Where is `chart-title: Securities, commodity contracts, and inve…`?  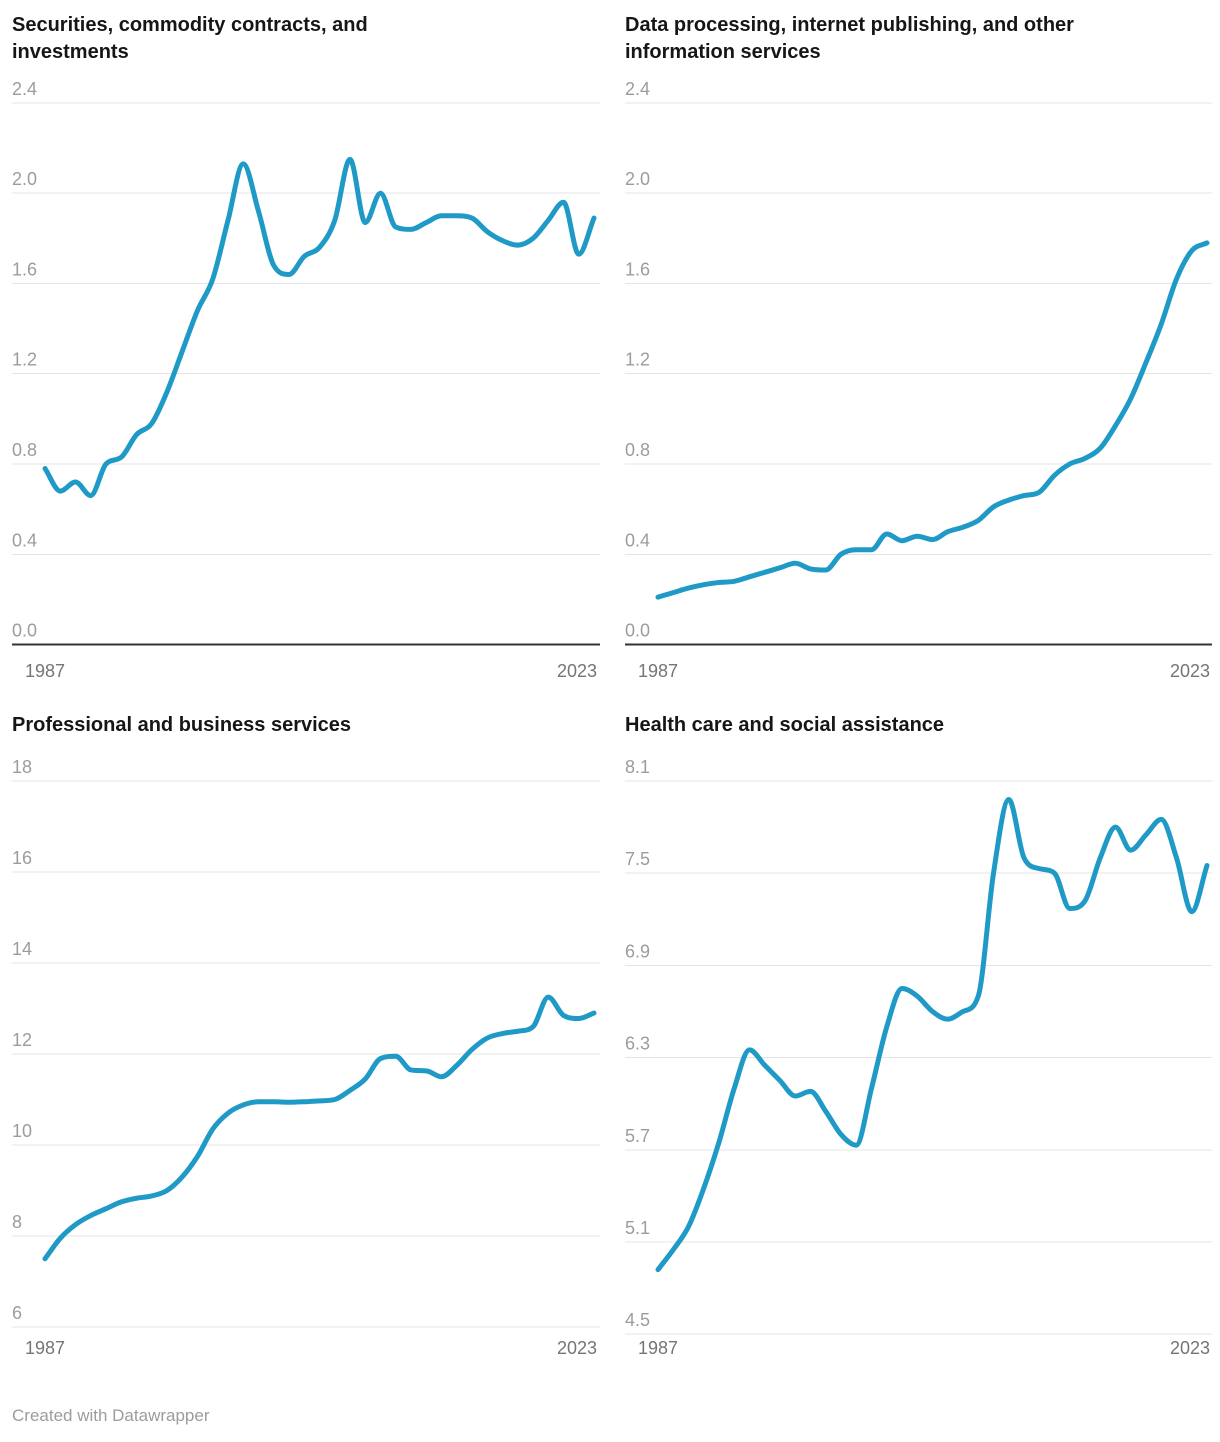 chart-title: Securities, commodity contracts, and inve… is located at coordinates (190, 38).